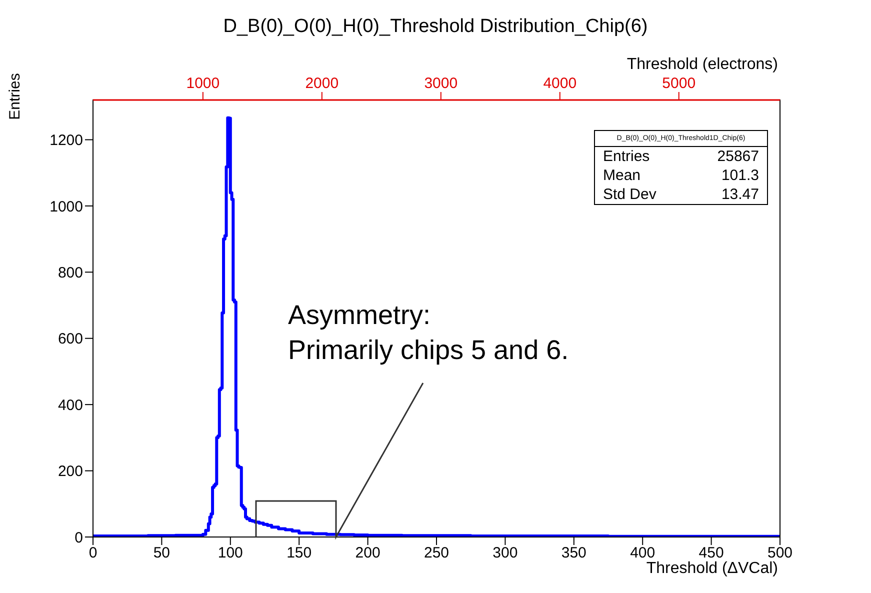 This screenshot has height=593, width=871. I want to click on annotation: 13.47, so click(740, 194).